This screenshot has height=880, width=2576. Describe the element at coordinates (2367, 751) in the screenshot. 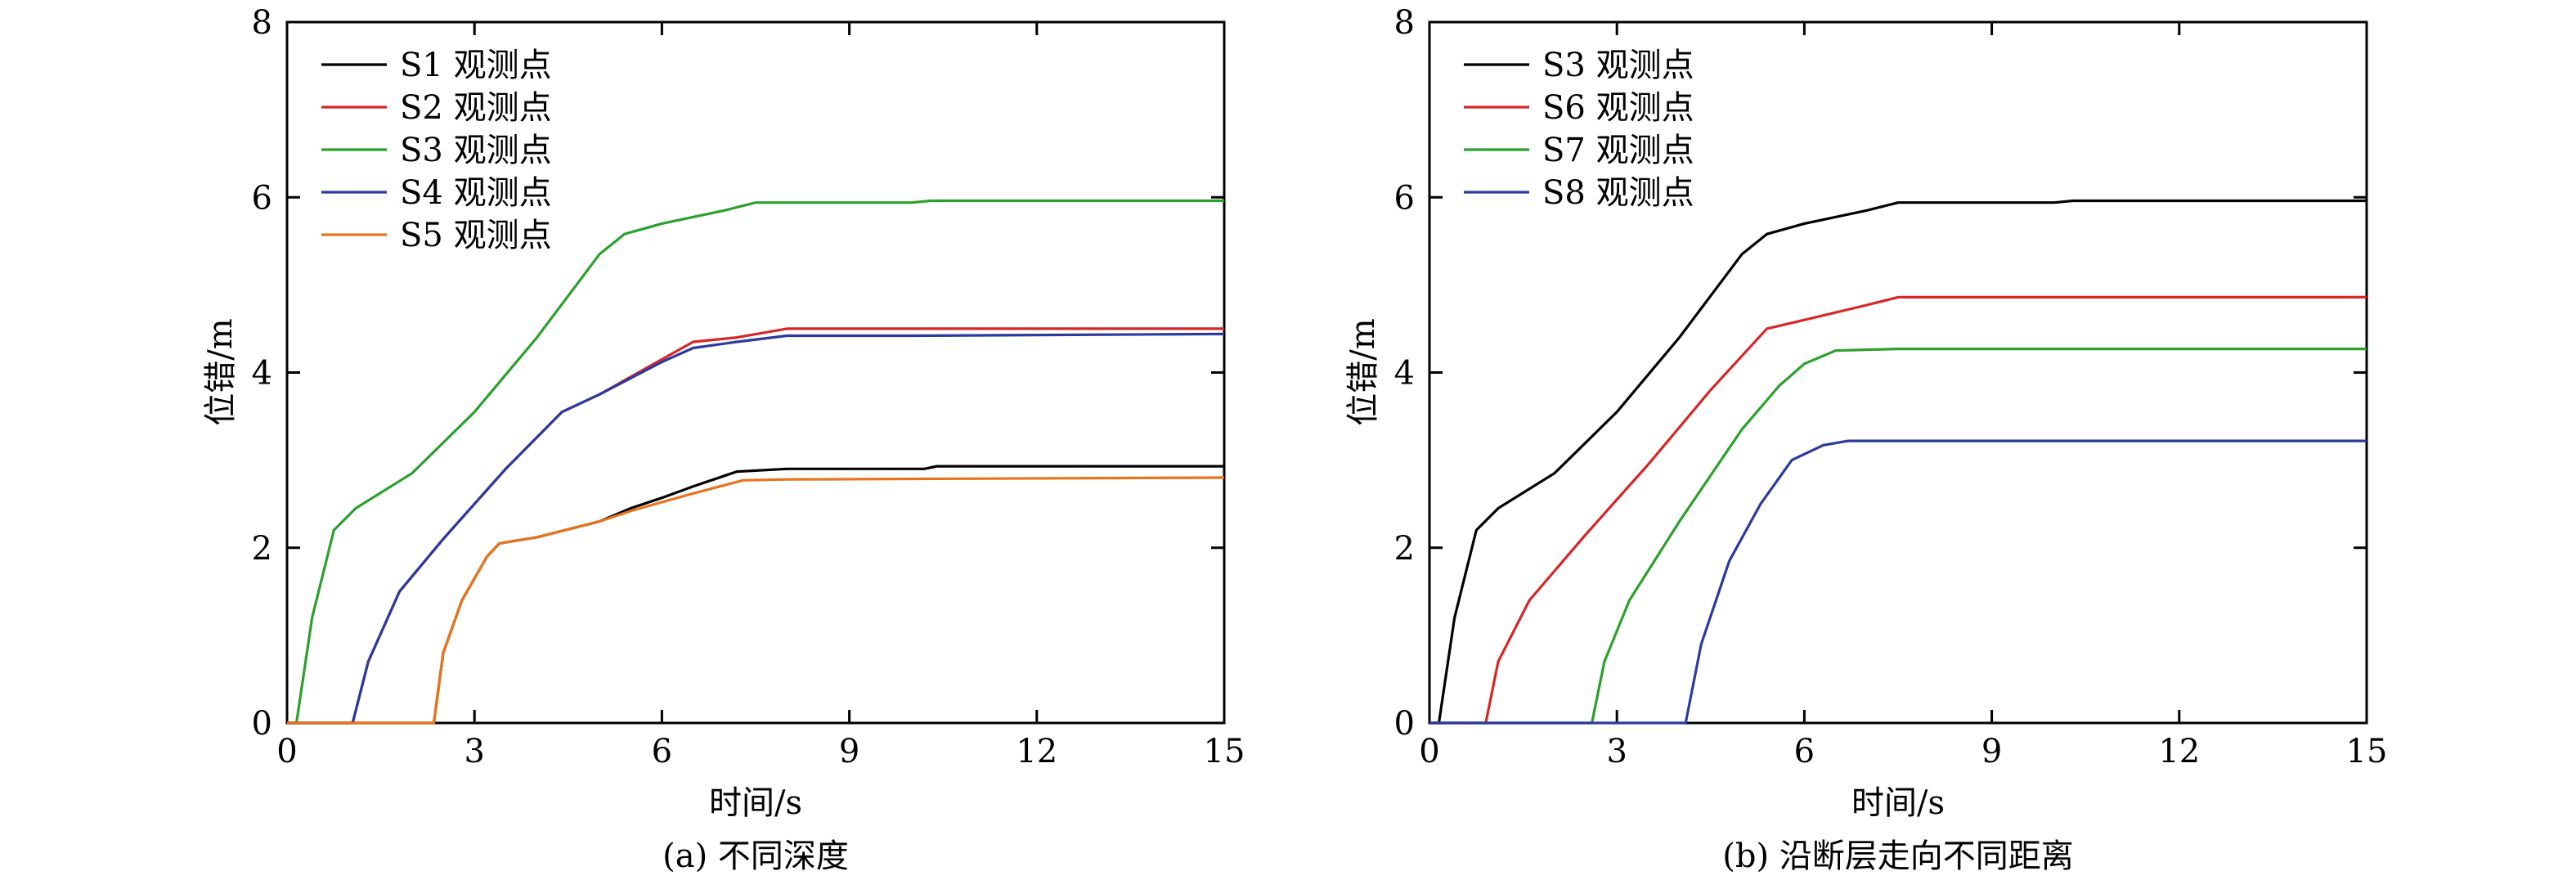

I see `x-tick-label-b-5: 15` at that location.